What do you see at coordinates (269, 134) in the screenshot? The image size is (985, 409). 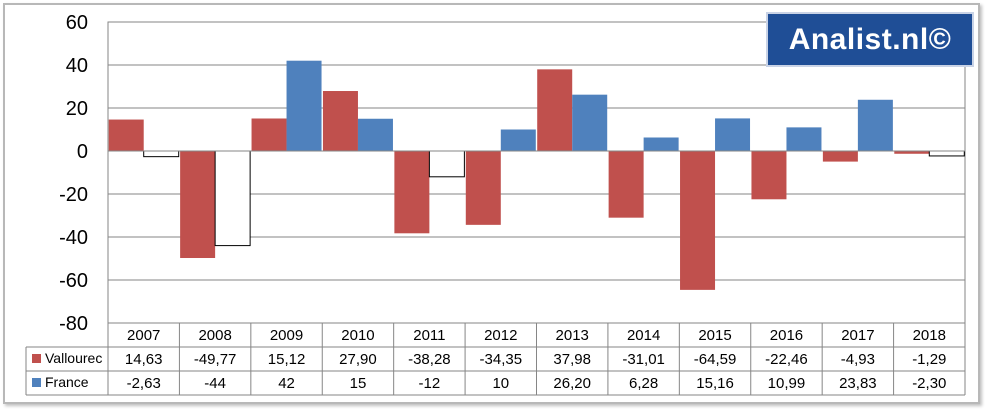 I see `bar-vallourec-2009` at bounding box center [269, 134].